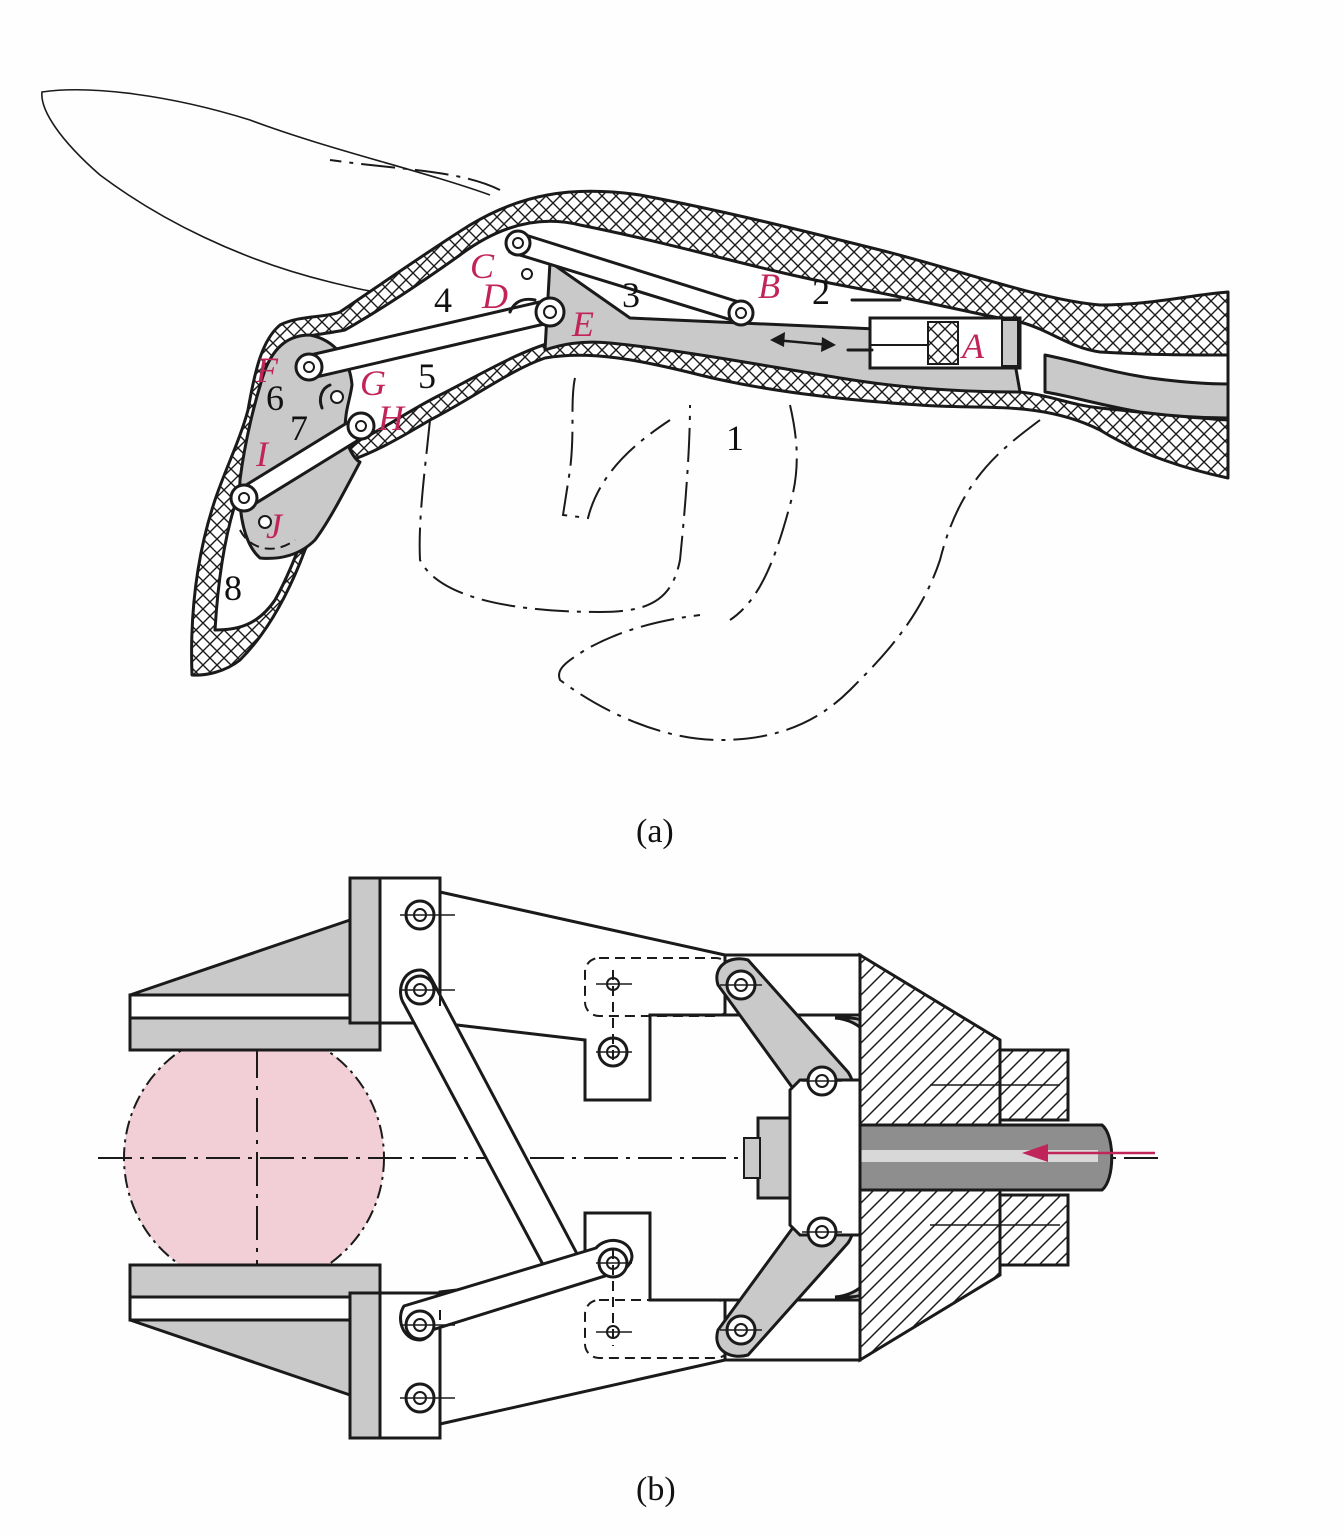  Describe the element at coordinates (427, 376) in the screenshot. I see `part-number-5: 5` at that location.